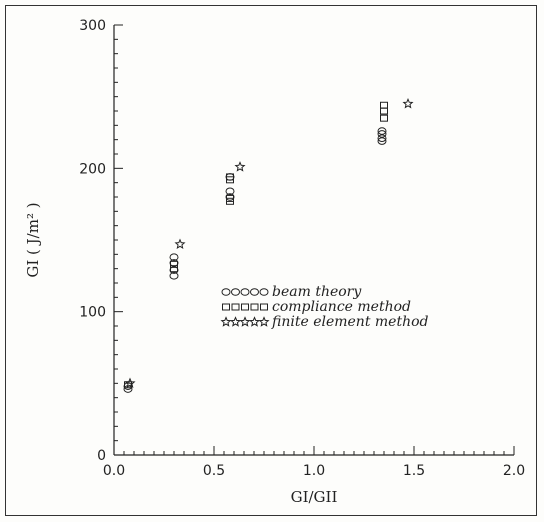 The width and height of the screenshot is (544, 522). What do you see at coordinates (314, 497) in the screenshot?
I see `x-axis-title: GI/GII` at bounding box center [314, 497].